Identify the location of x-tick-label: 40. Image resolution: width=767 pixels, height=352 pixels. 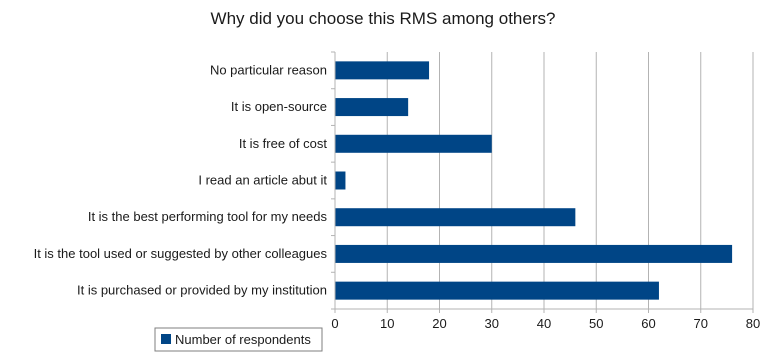
(544, 323).